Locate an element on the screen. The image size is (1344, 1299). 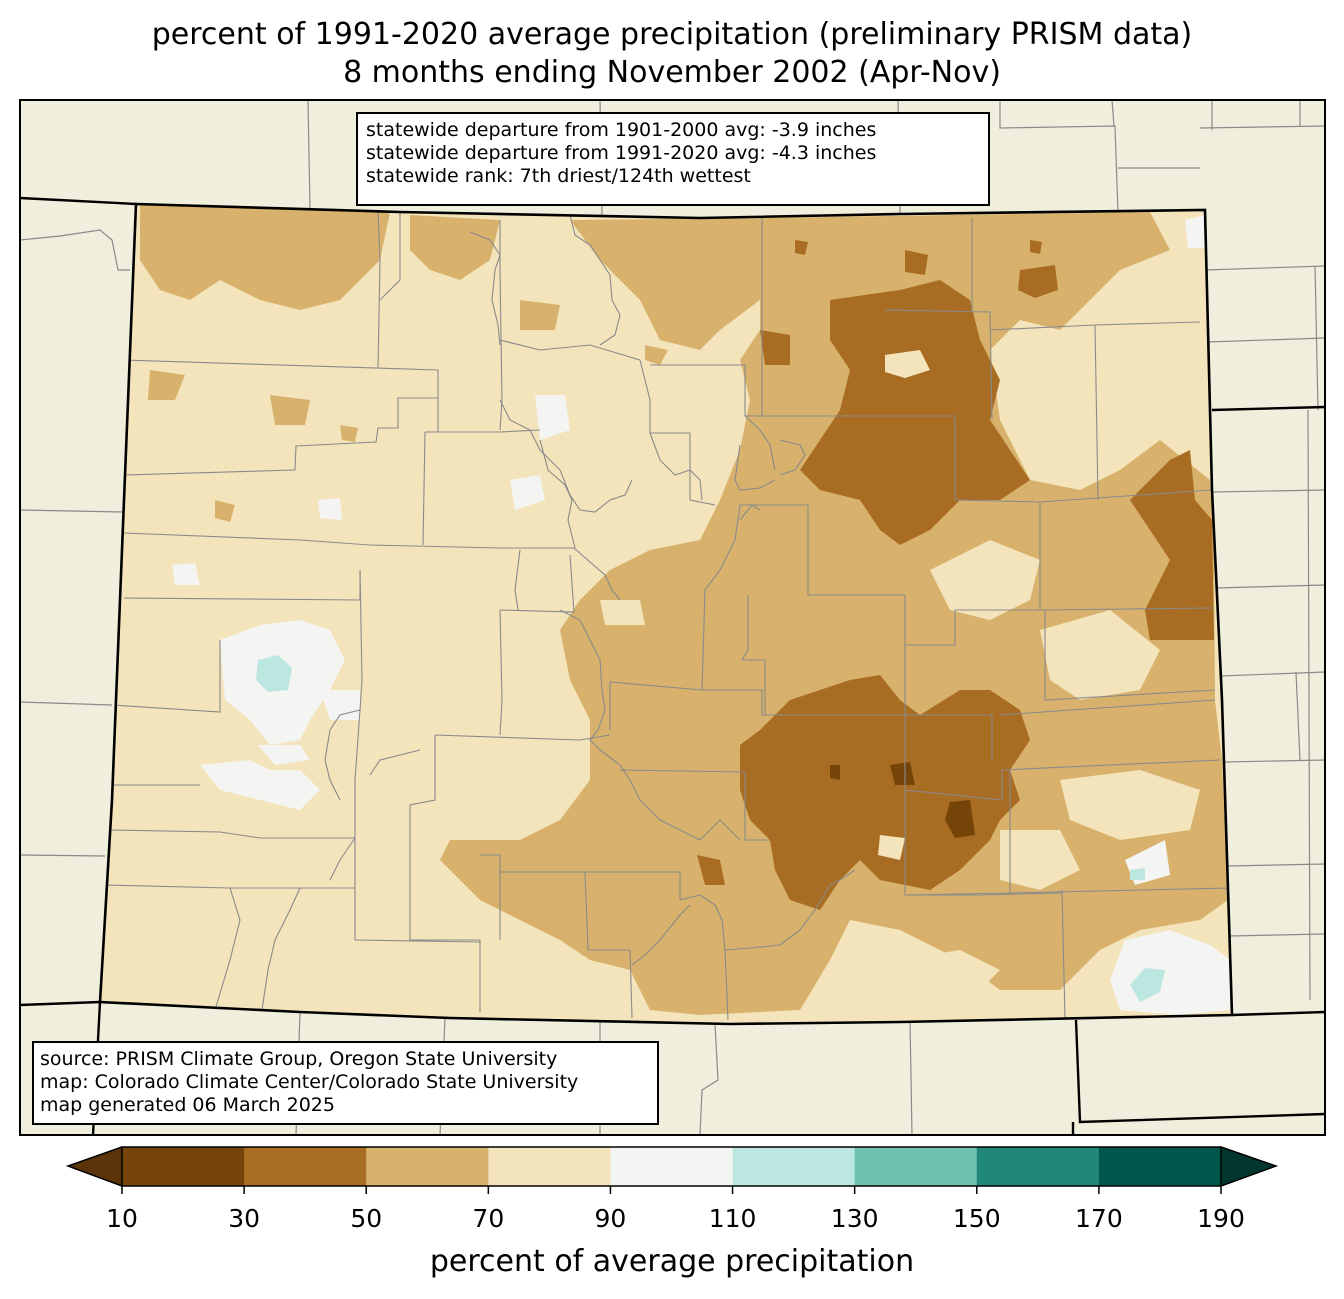
colorbar-tick-label: 130 is located at coordinates (854, 1218).